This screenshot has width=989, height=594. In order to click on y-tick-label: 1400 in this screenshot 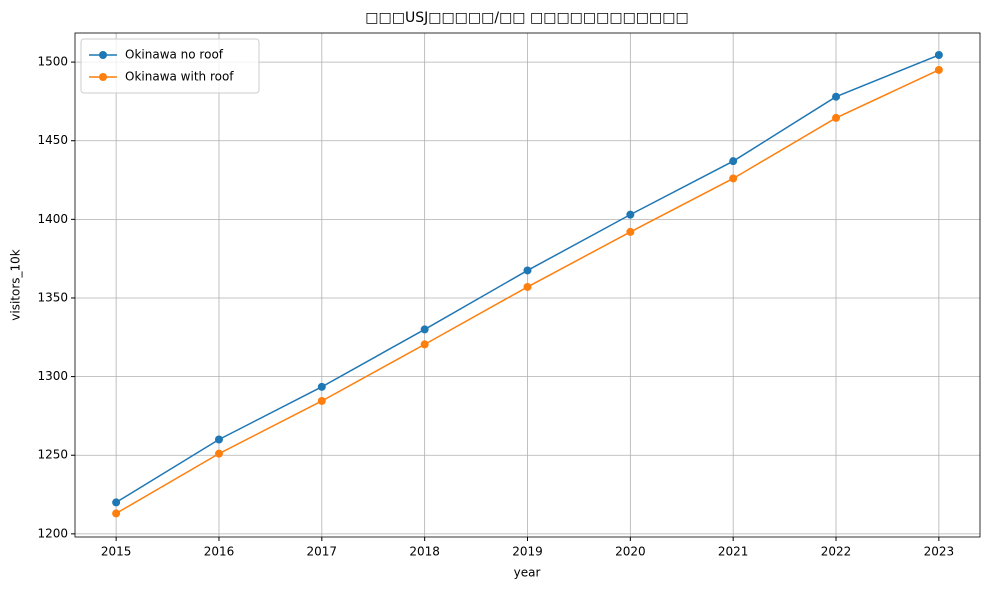, I will do `click(52, 219)`.